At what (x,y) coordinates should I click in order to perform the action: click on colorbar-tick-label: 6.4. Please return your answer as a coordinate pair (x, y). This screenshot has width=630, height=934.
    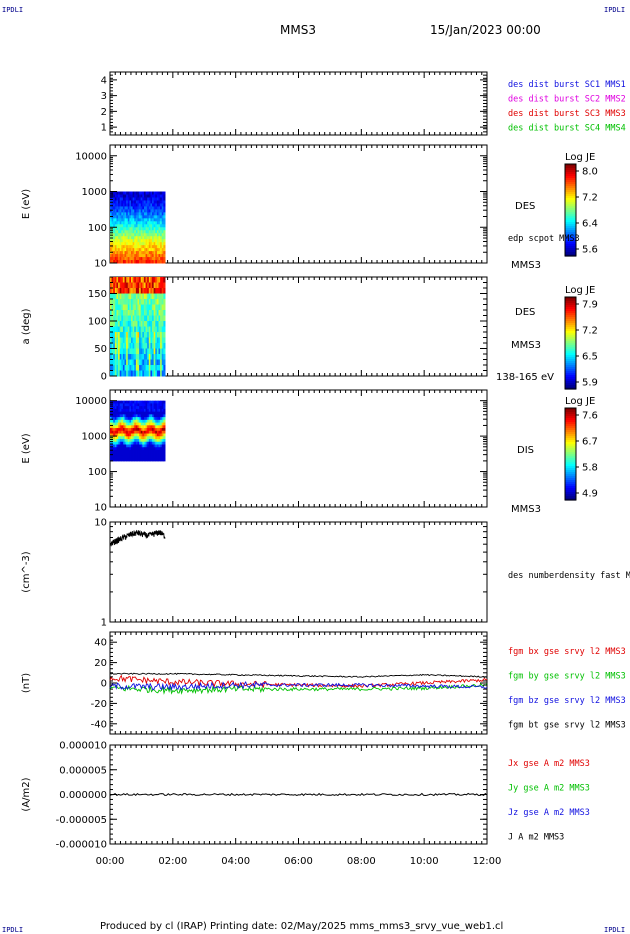
    Looking at the image, I should click on (590, 224).